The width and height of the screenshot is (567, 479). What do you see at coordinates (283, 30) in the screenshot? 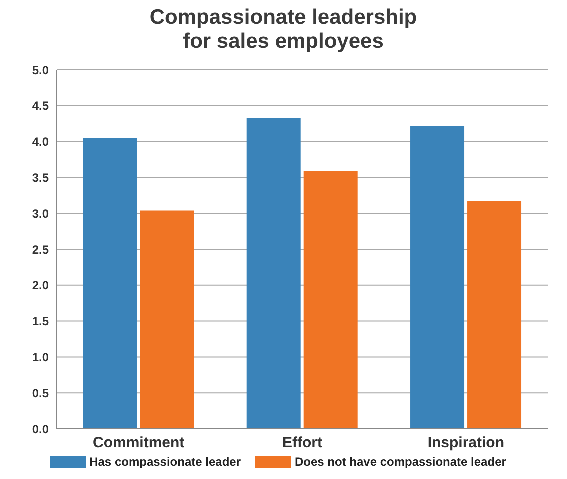
I see `chart-title: Compassionate leadership for sales employees` at bounding box center [283, 30].